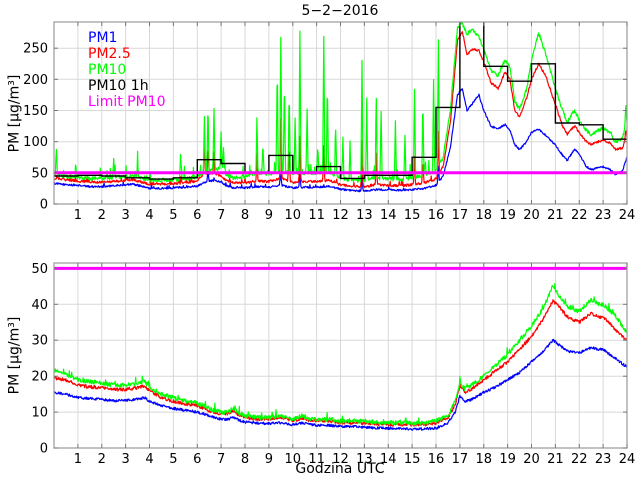  Describe the element at coordinates (35, 111) in the screenshot. I see `y-tick-label: 150` at that location.